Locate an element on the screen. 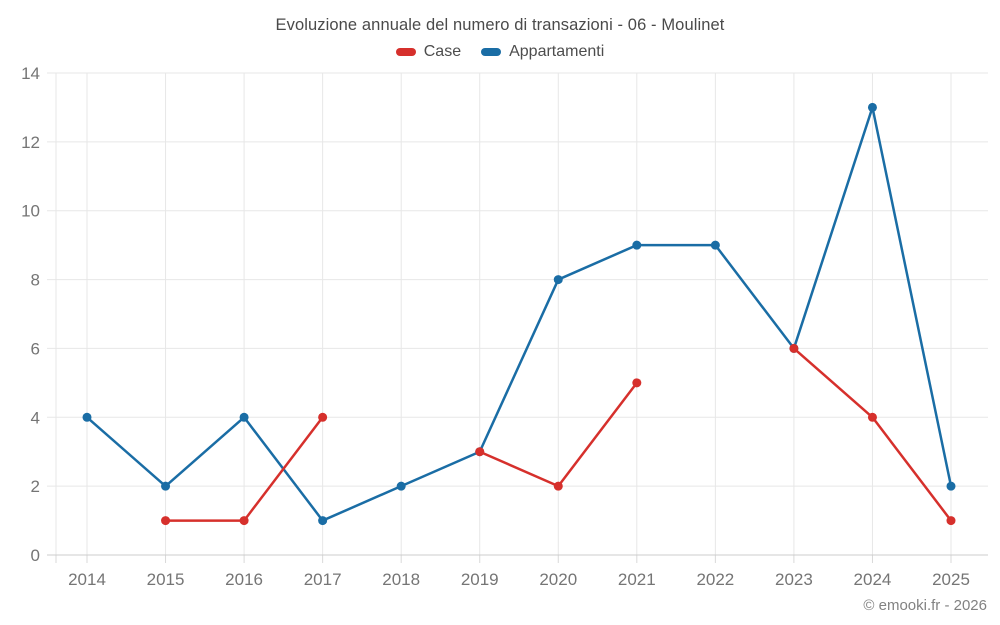 The height and width of the screenshot is (625, 1000). y-axis-label: 0 is located at coordinates (35, 555).